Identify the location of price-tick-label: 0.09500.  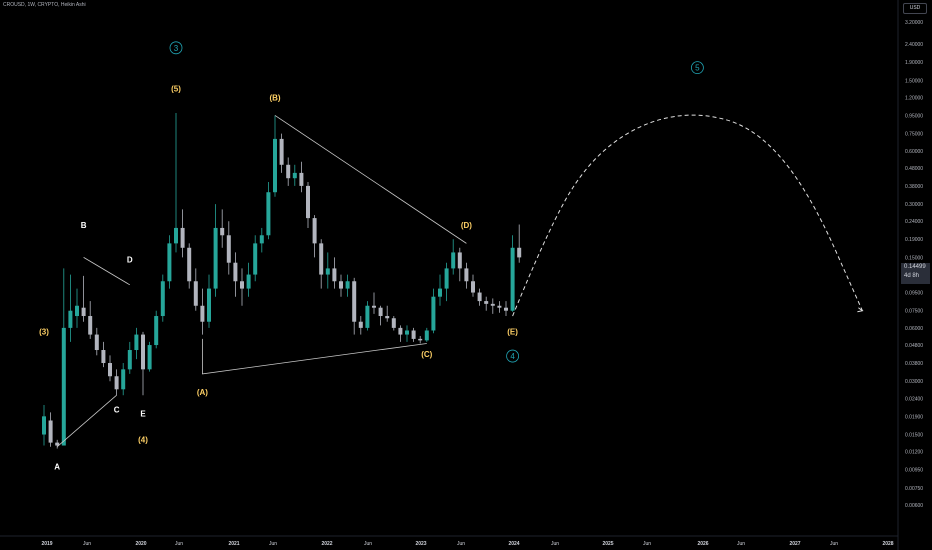
(914, 294).